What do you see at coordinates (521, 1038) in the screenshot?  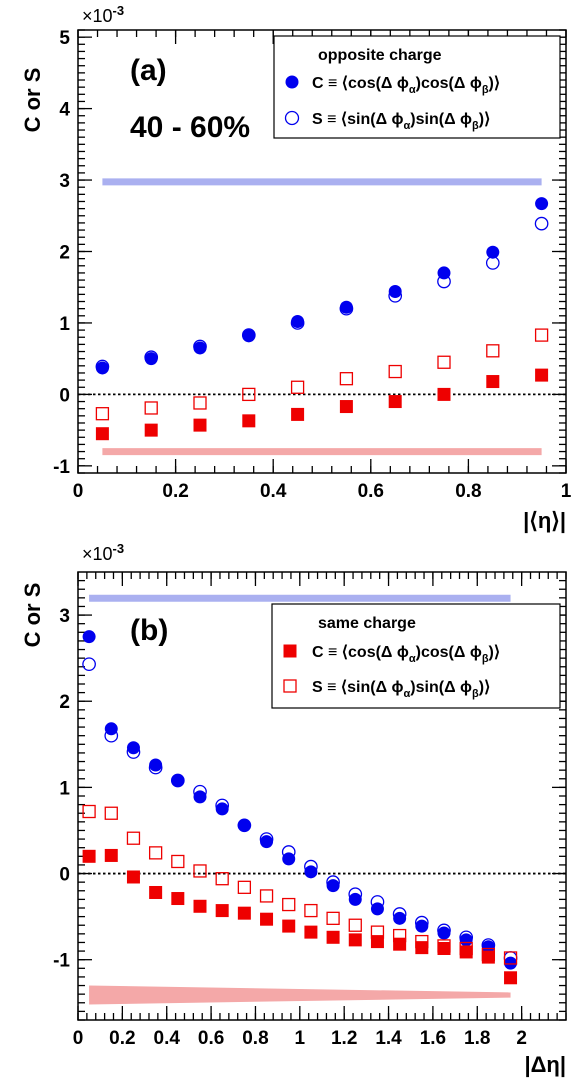 I see `panel-b-x-tick-label: 2` at bounding box center [521, 1038].